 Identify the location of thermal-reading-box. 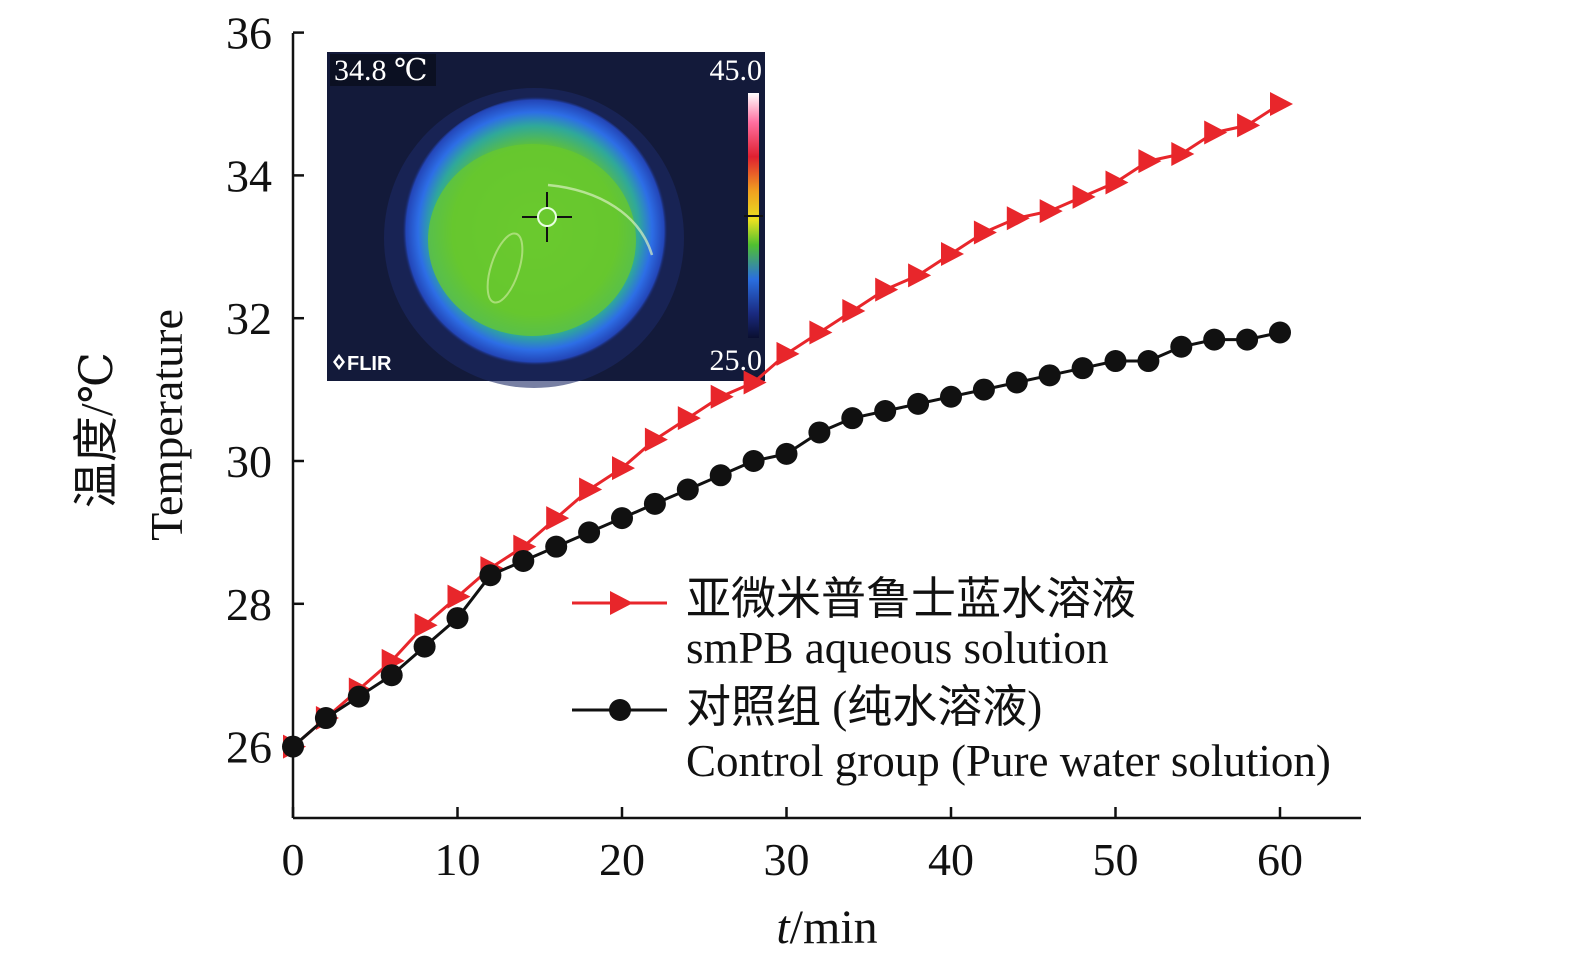
(383, 70).